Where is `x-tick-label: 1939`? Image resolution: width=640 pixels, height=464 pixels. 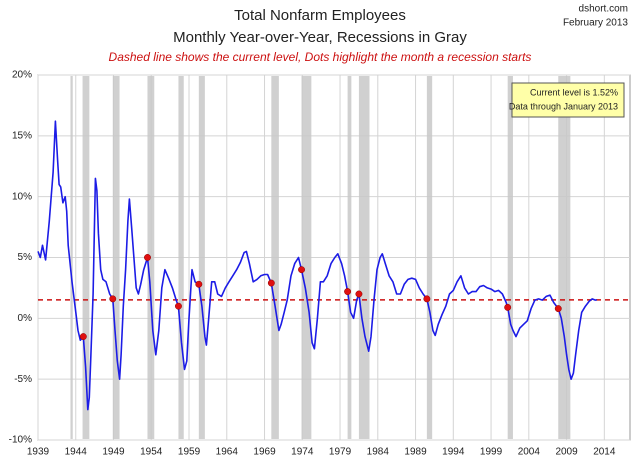 x-tick-label: 1939 is located at coordinates (38, 452).